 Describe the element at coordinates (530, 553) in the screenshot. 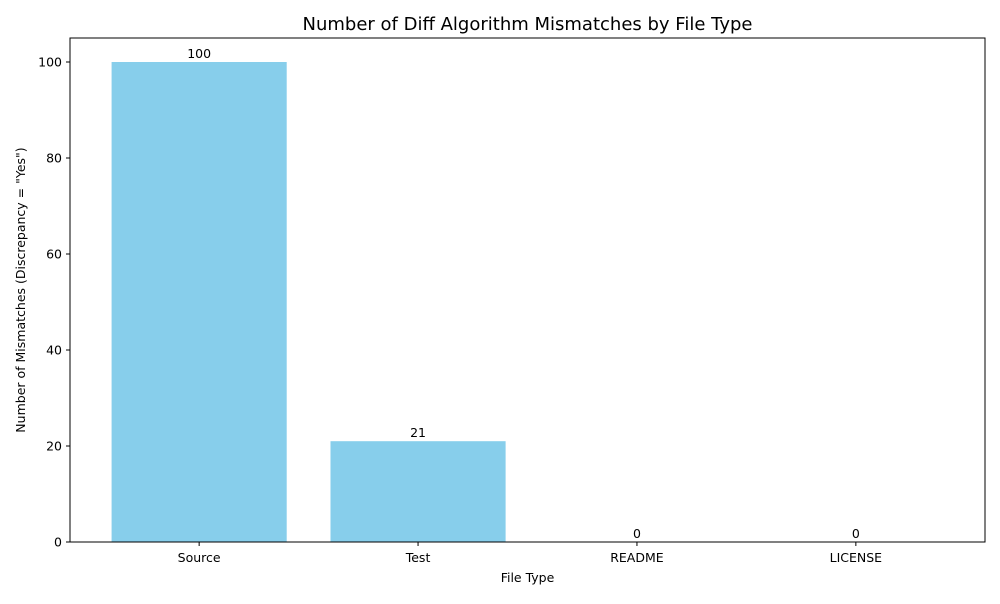

I see `x-axis: Source Test README LICENSE` at that location.